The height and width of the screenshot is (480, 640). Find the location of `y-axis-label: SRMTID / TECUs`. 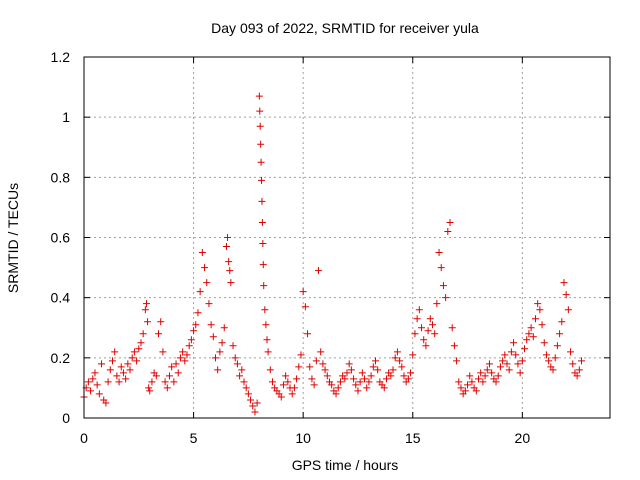

y-axis-label: SRMTID / TECUs is located at coordinates (13, 238).